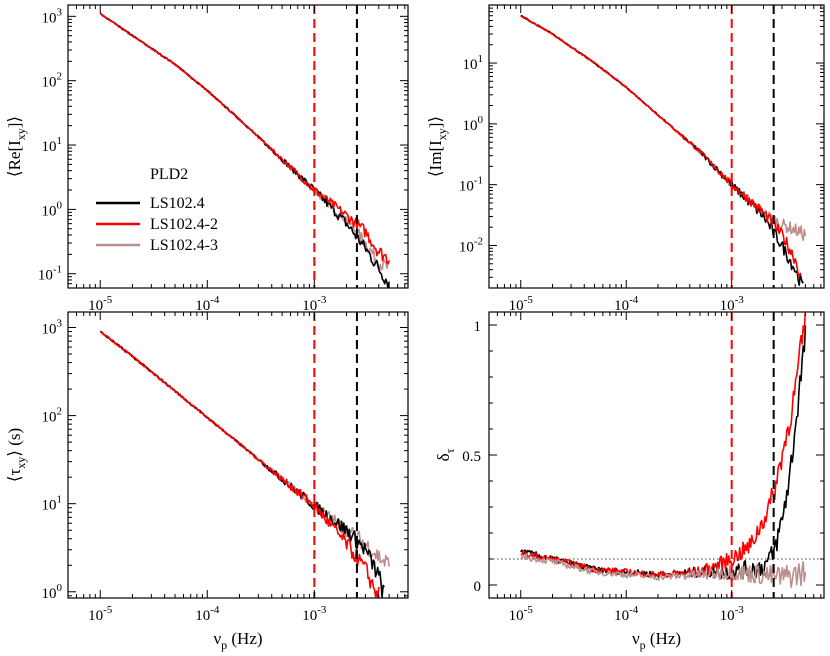 This screenshot has width=830, height=656. I want to click on legend-entry: LS102.4-3, so click(184, 245).